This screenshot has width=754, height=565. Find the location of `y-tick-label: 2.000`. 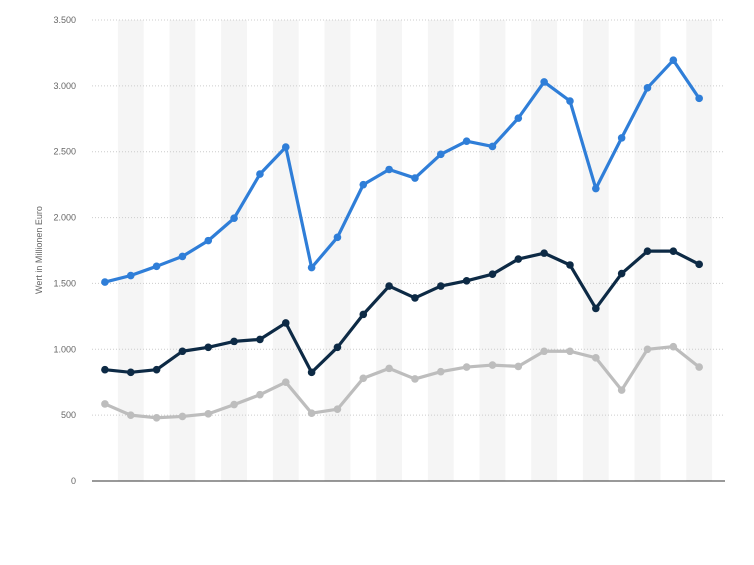

y-tick-label: 2.000 is located at coordinates (64, 218).